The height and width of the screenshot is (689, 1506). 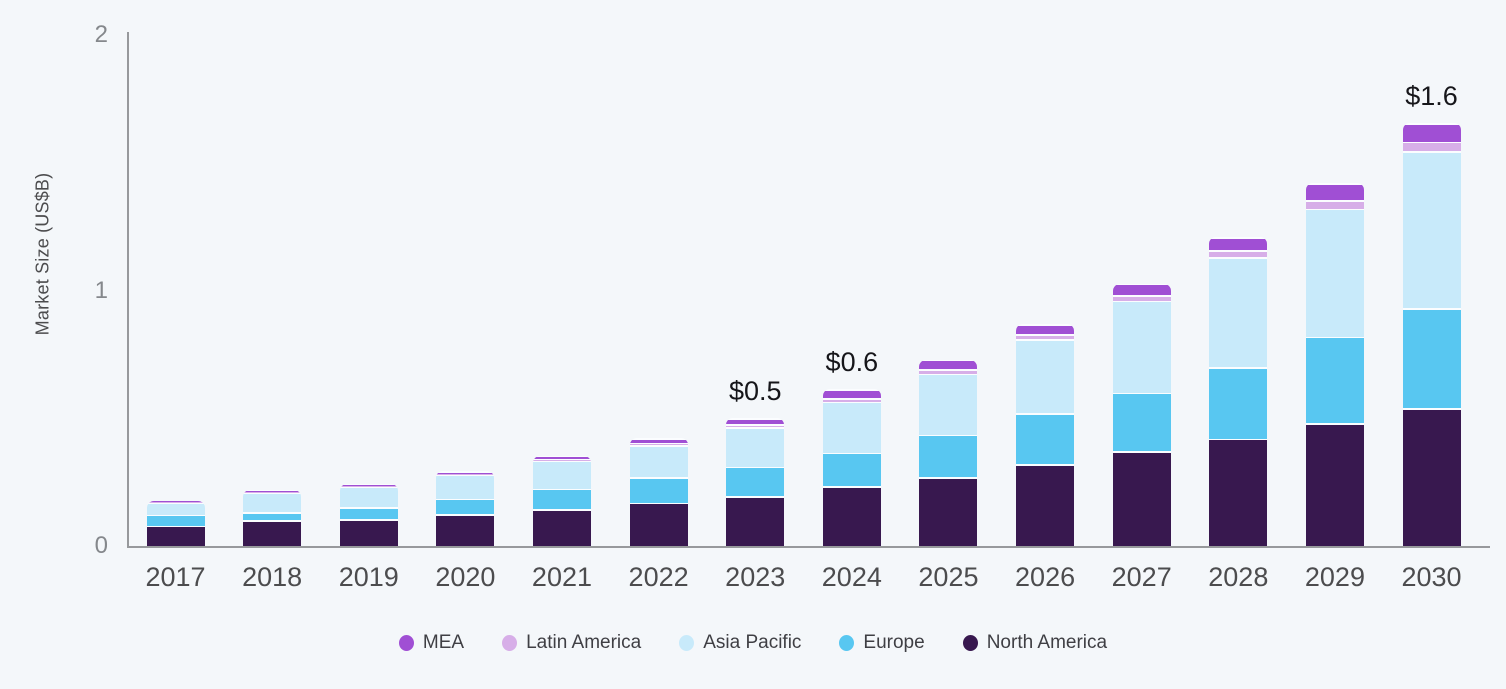 What do you see at coordinates (368, 486) in the screenshot?
I see `bar-segment-latin-america-2019` at bounding box center [368, 486].